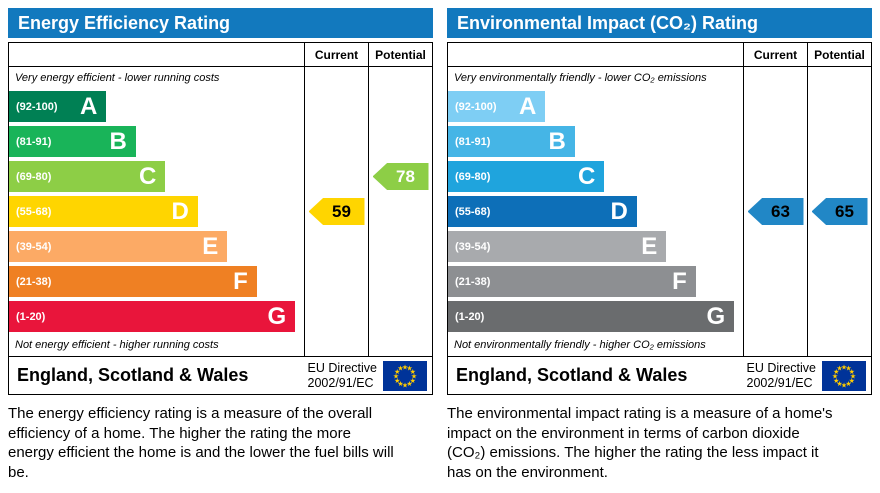 The image size is (880, 493). I want to click on band-row-a: (92-100) A, so click(659, 106).